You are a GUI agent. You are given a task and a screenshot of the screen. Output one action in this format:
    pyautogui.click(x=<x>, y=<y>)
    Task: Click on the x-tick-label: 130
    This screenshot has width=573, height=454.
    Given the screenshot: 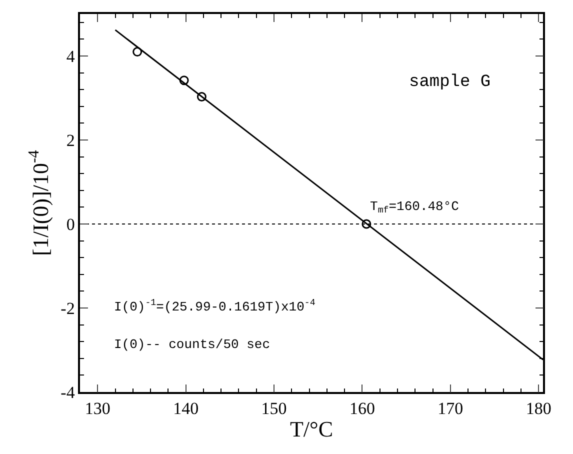 What is the action you would take?
    pyautogui.click(x=97, y=408)
    